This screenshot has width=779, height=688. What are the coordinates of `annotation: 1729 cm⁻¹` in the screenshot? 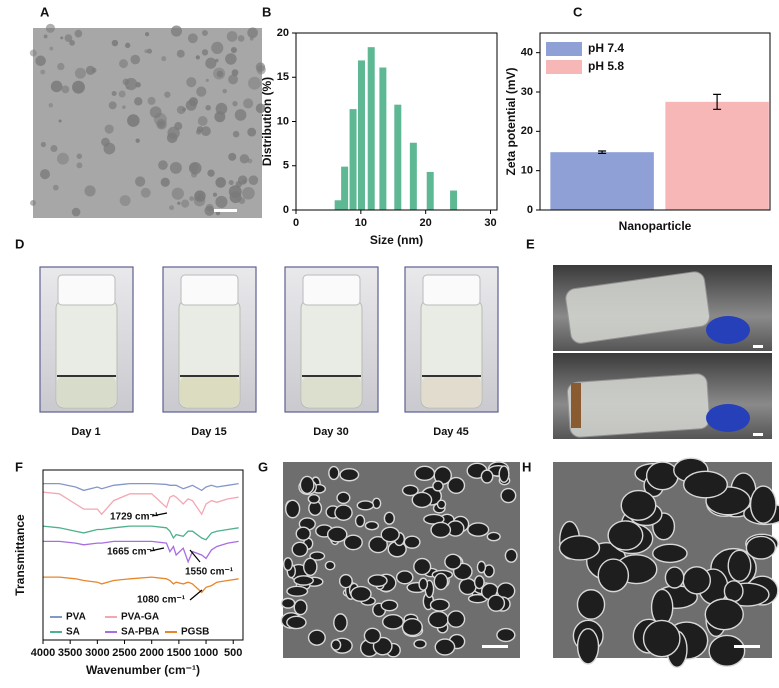 It's located at (134, 517).